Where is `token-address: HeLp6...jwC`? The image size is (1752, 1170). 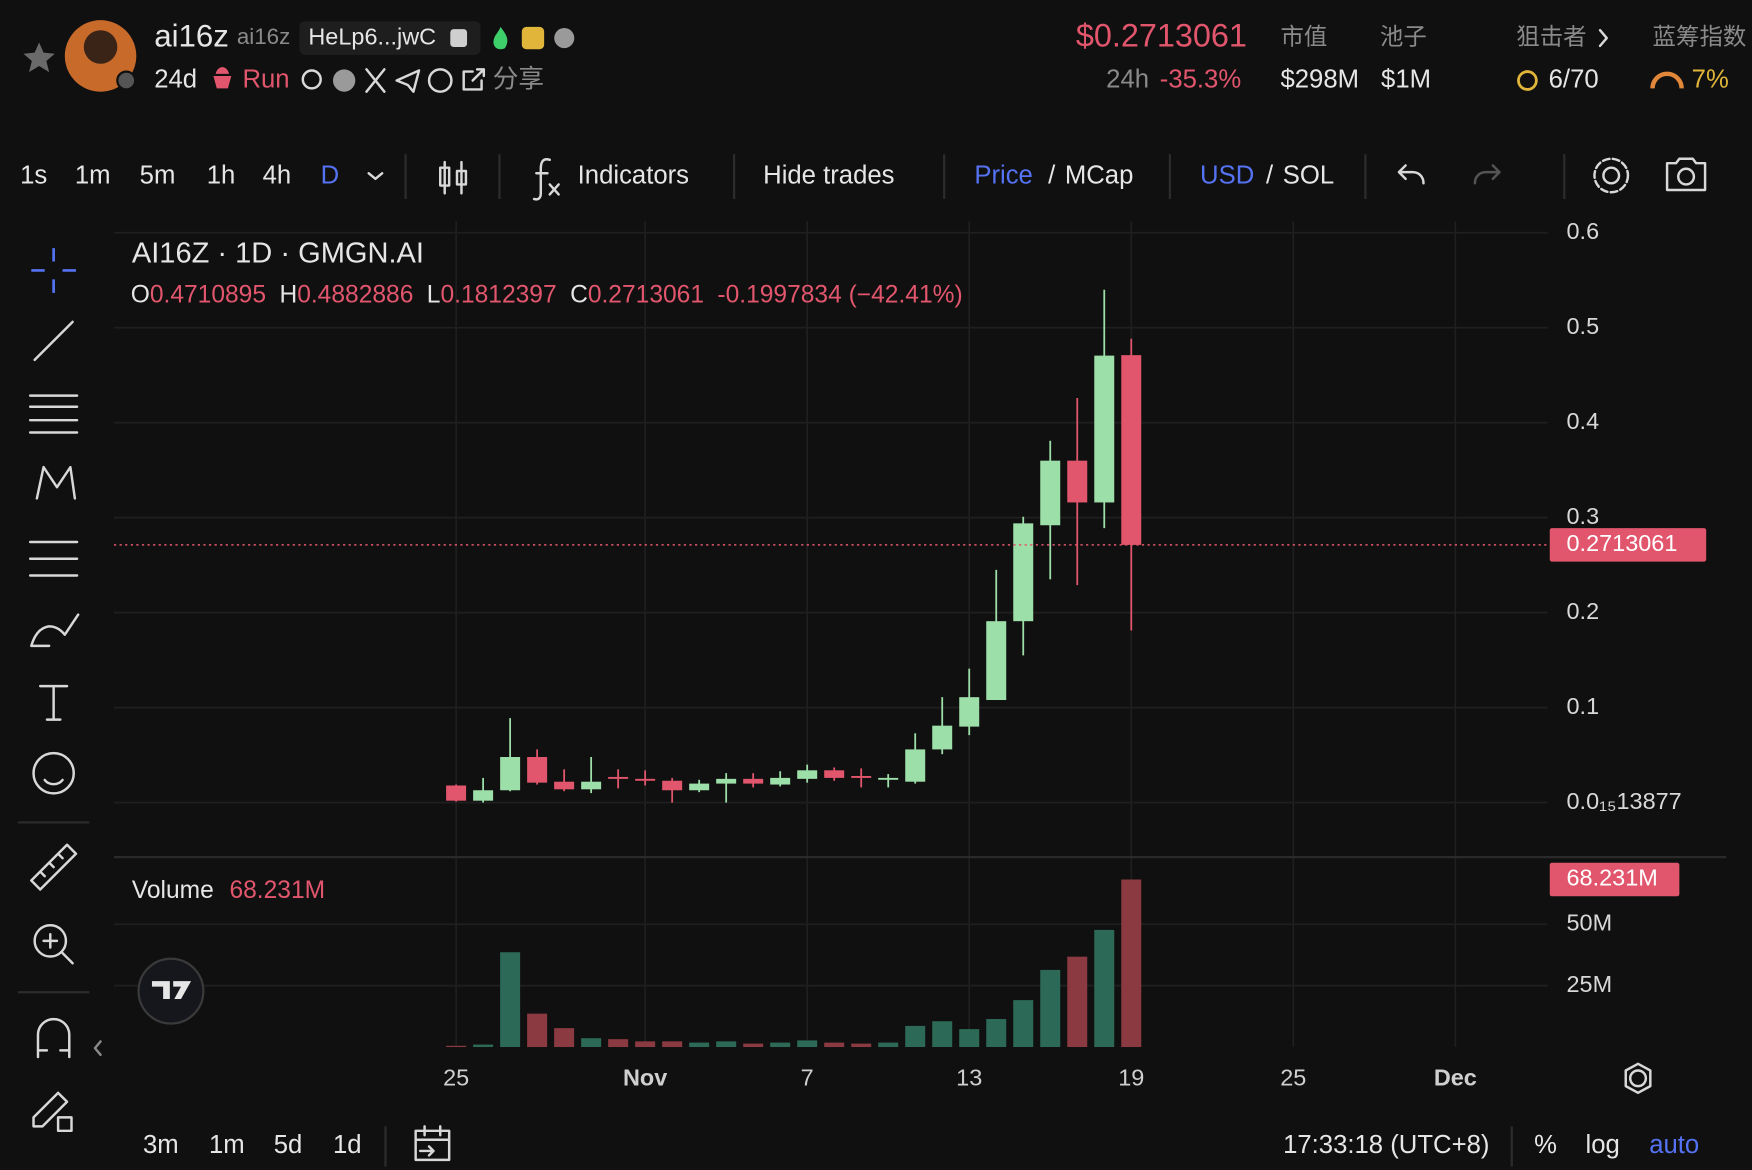
token-address: HeLp6...jwC is located at coordinates (372, 36).